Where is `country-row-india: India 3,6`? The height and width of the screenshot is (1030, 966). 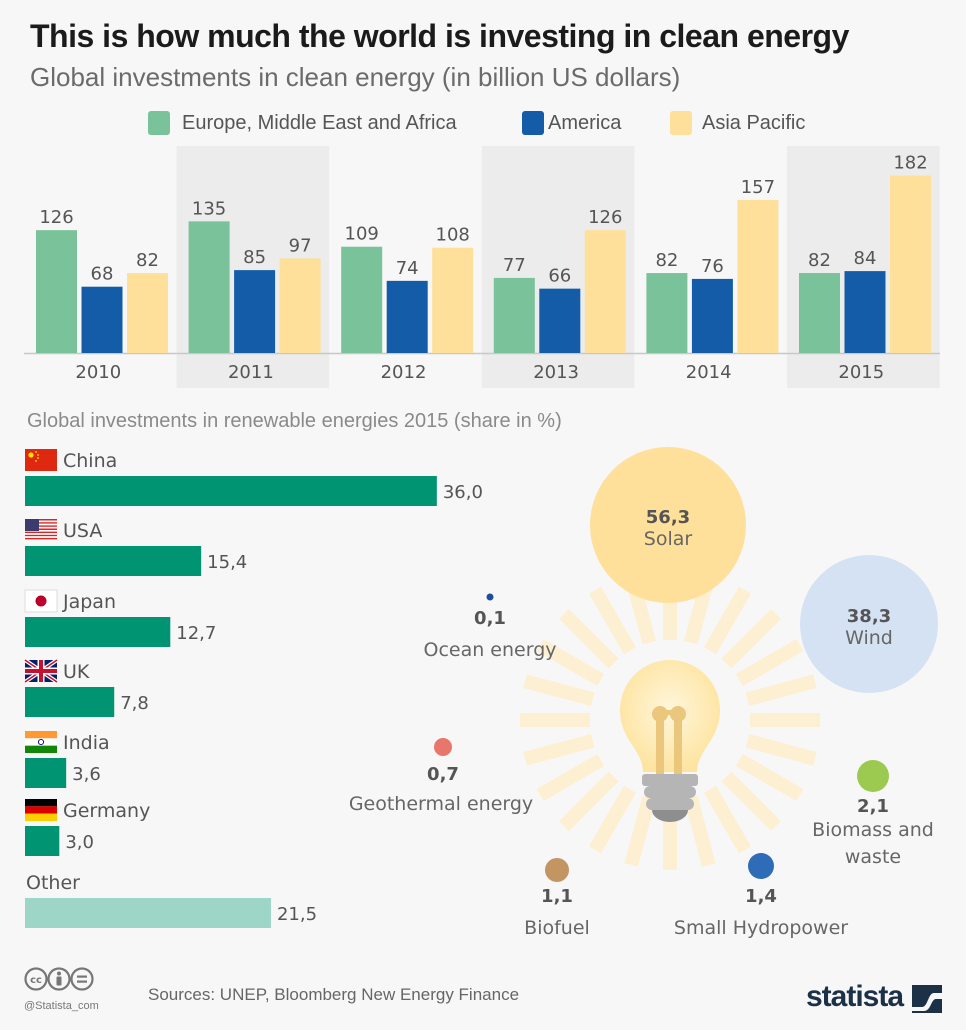
country-row-india: India 3,6 is located at coordinates (67, 759).